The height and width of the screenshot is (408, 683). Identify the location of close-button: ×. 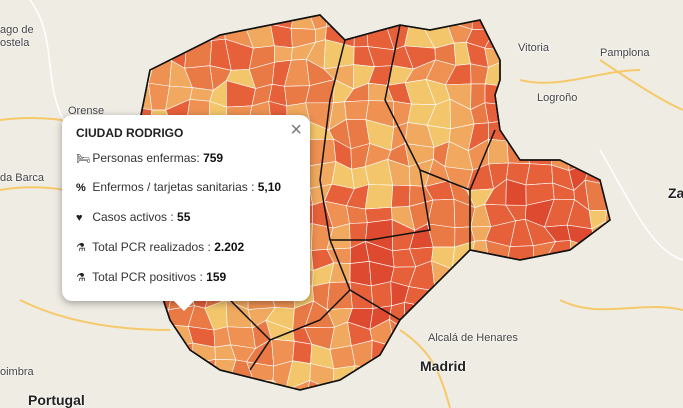
(296, 130).